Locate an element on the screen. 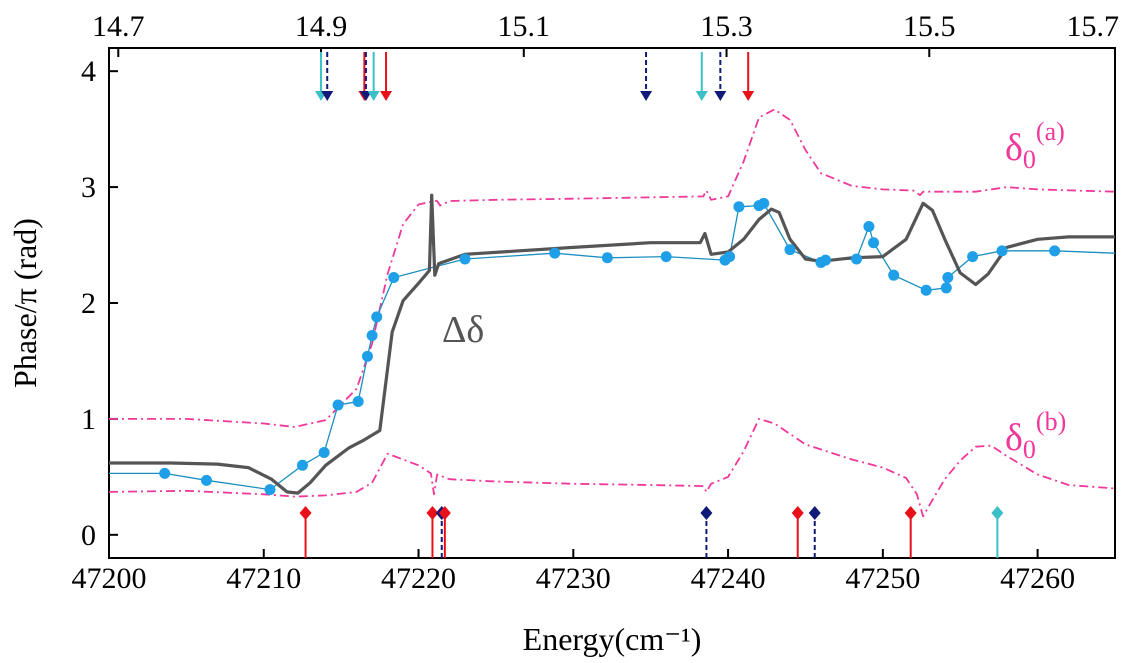  delta0-a-label: δ0(a) is located at coordinates (1035, 145).